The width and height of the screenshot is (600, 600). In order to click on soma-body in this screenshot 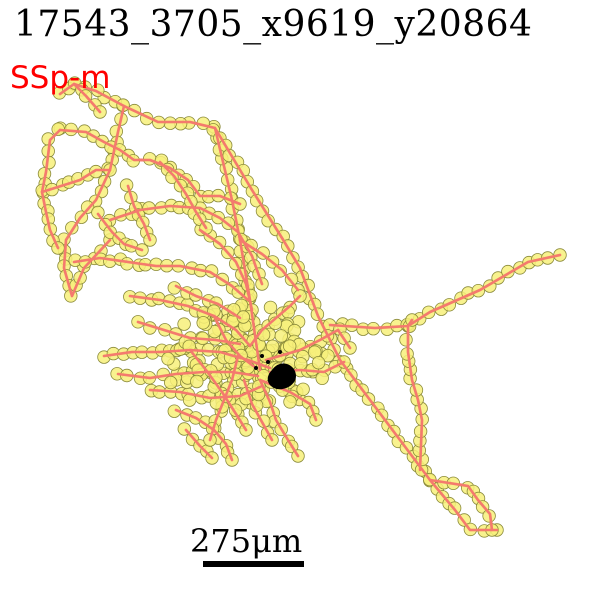, I will do `click(281, 376)`.